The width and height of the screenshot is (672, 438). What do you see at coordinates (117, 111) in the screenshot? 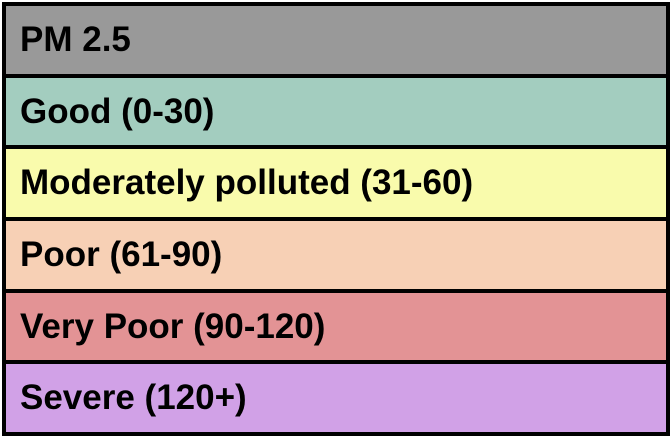
I see `legend-label-good: Good (0-30)` at bounding box center [117, 111].